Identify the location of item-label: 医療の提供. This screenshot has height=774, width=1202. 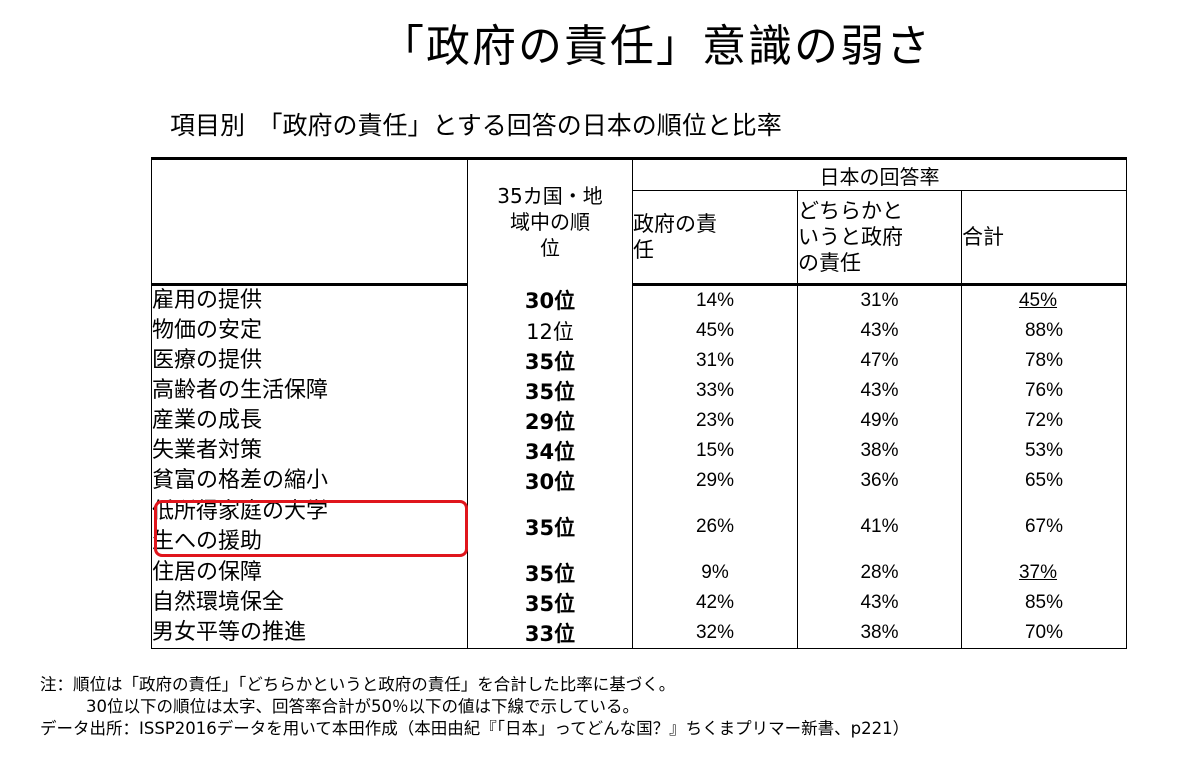
(207, 360).